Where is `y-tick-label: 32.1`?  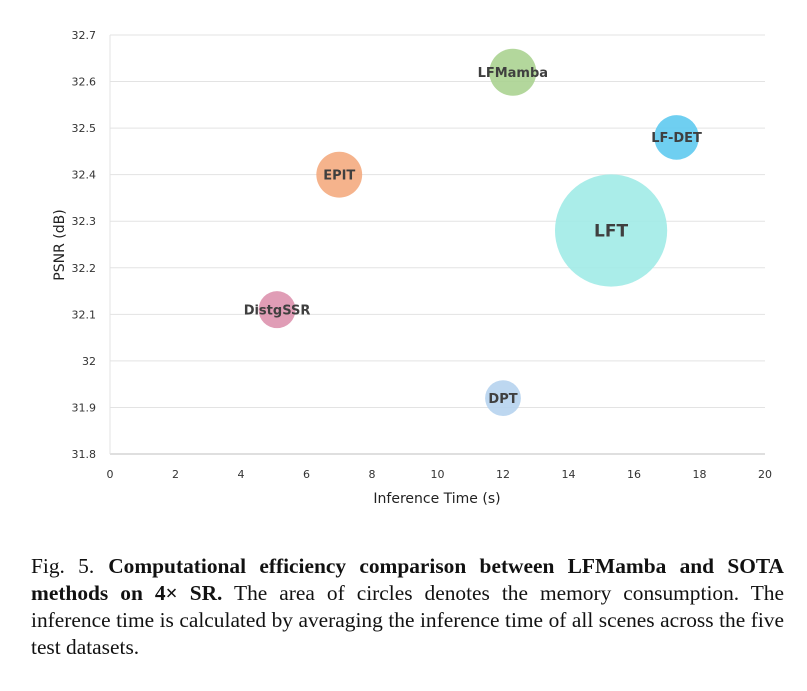 y-tick-label: 32.1 is located at coordinates (84, 314).